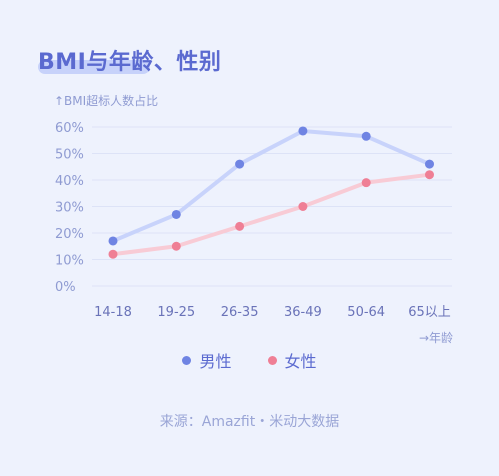 The height and width of the screenshot is (476, 499). I want to click on legend-item-female: 女性, so click(292, 360).